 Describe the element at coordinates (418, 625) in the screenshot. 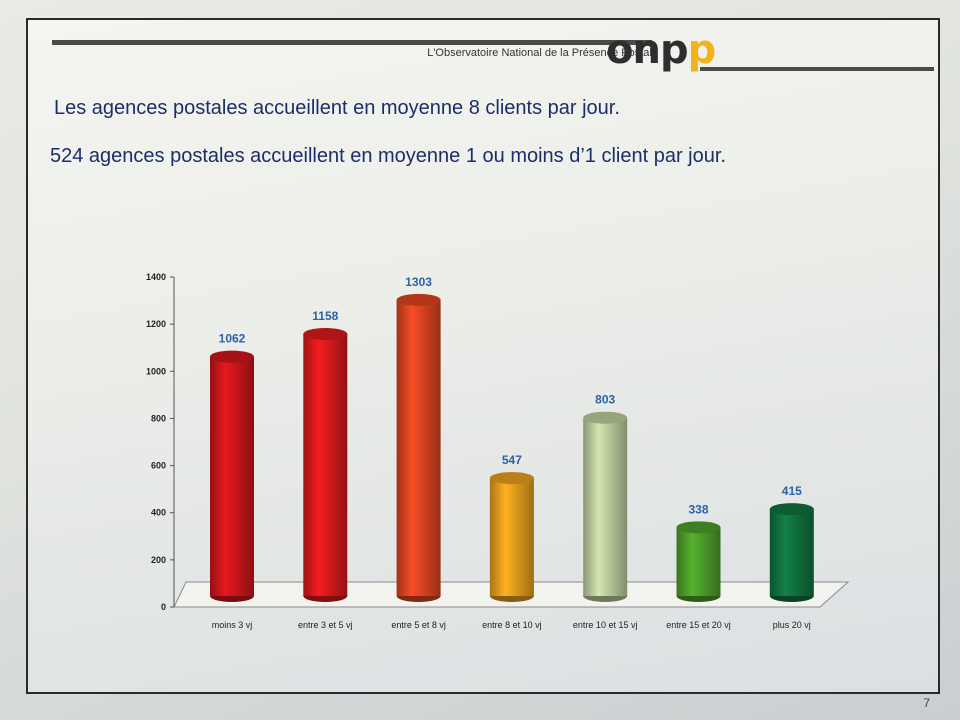

I see `category-label: entre 5 et 8 vj` at that location.